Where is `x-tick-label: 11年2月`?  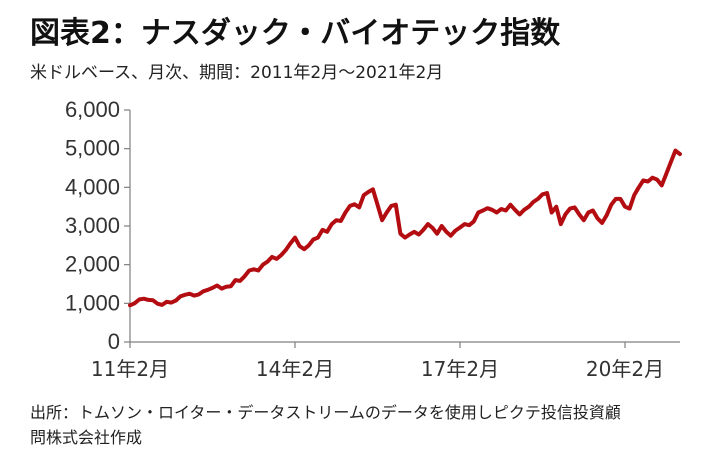
x-tick-label: 11年2月 is located at coordinates (130, 369).